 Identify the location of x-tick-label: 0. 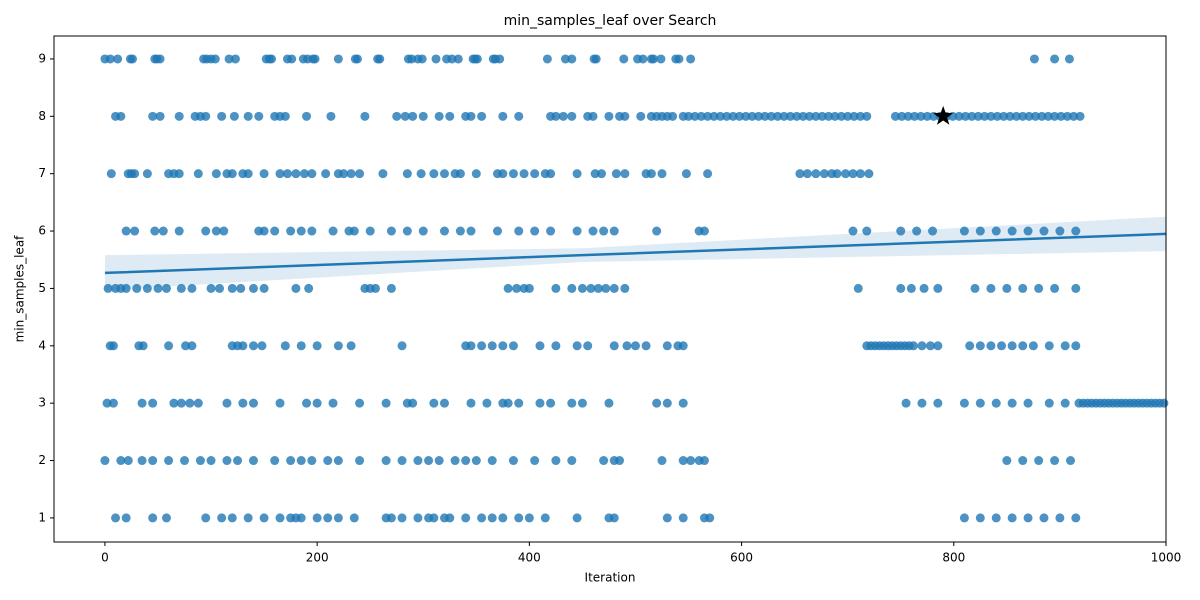
(105, 558).